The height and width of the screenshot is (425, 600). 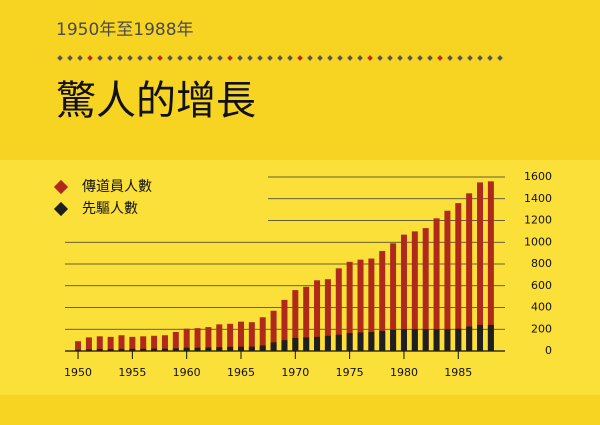 What do you see at coordinates (538, 241) in the screenshot?
I see `y-tick-label: 1000` at bounding box center [538, 241].